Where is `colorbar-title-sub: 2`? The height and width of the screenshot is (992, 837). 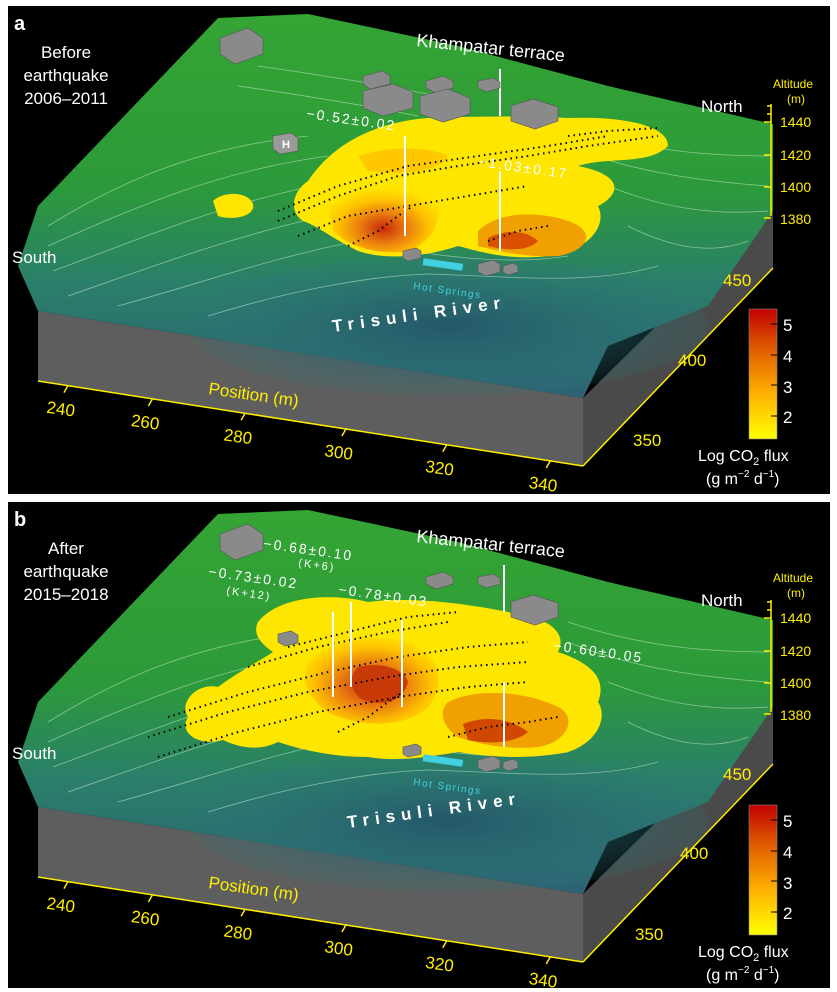 colorbar-title-sub: 2 is located at coordinates (756, 462).